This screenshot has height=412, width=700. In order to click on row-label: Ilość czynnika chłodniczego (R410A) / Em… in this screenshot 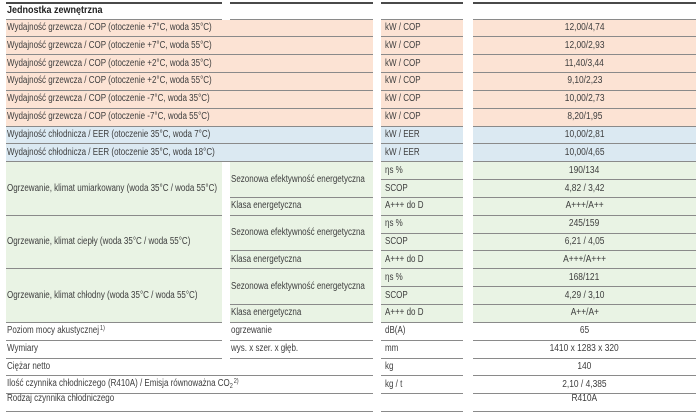, I will do `click(189, 385)`.